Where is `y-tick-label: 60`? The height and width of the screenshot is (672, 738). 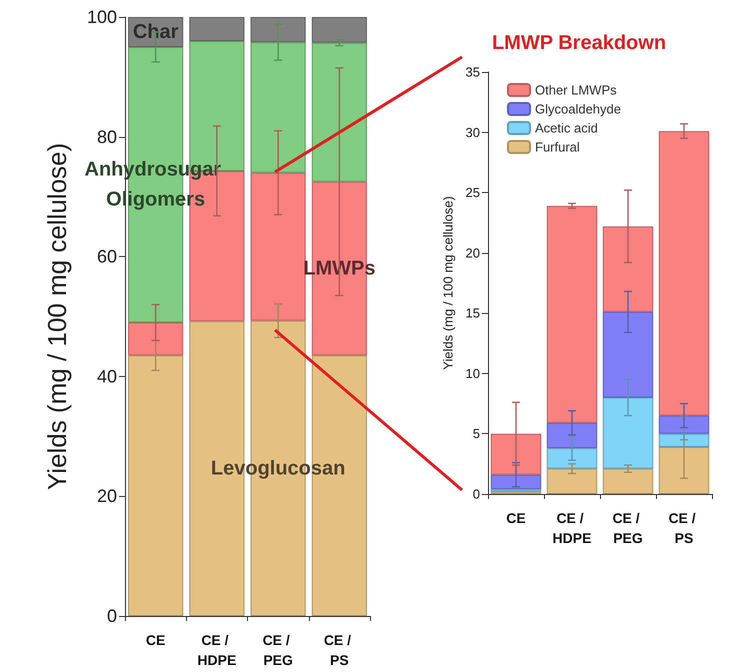 y-tick-label: 60 is located at coordinates (106, 256).